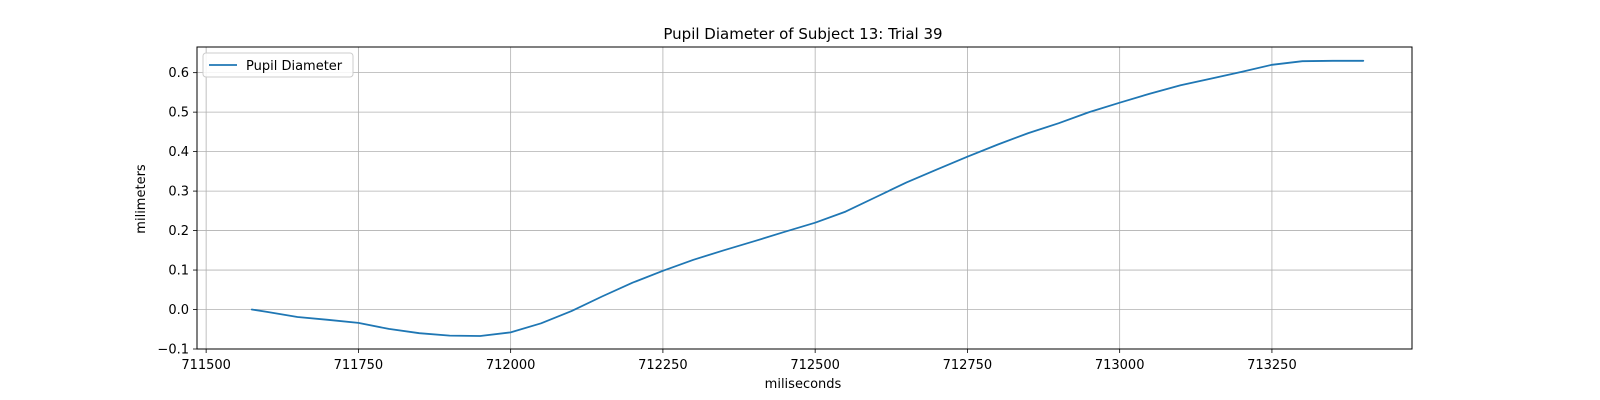 This screenshot has height=400, width=1600. Describe the element at coordinates (141, 199) in the screenshot. I see `y-axis-title: milimeters` at that location.